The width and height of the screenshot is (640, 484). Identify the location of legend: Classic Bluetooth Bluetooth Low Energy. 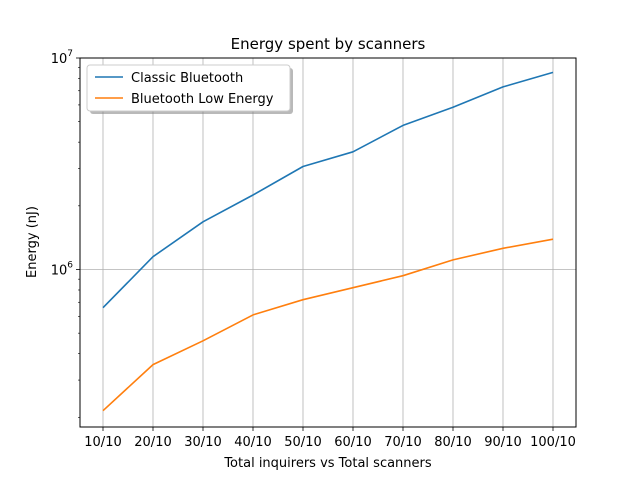
(189, 89).